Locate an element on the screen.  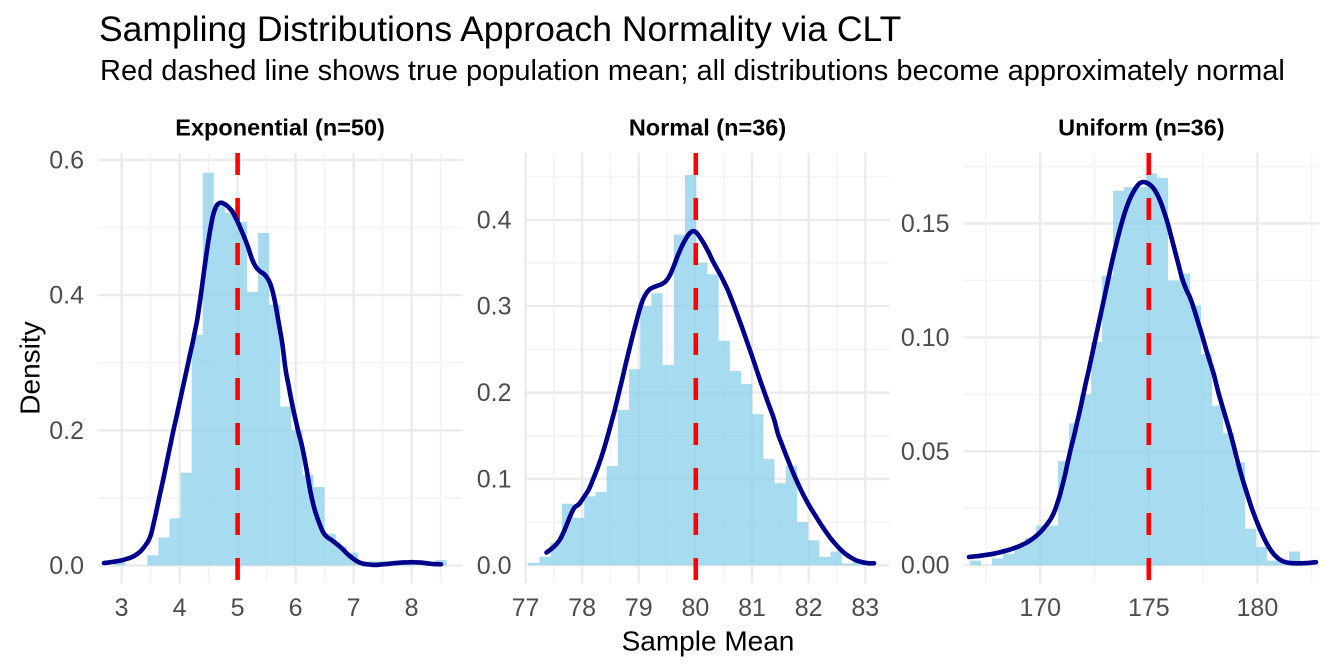
svg-text: 175 is located at coordinates (1149, 608).